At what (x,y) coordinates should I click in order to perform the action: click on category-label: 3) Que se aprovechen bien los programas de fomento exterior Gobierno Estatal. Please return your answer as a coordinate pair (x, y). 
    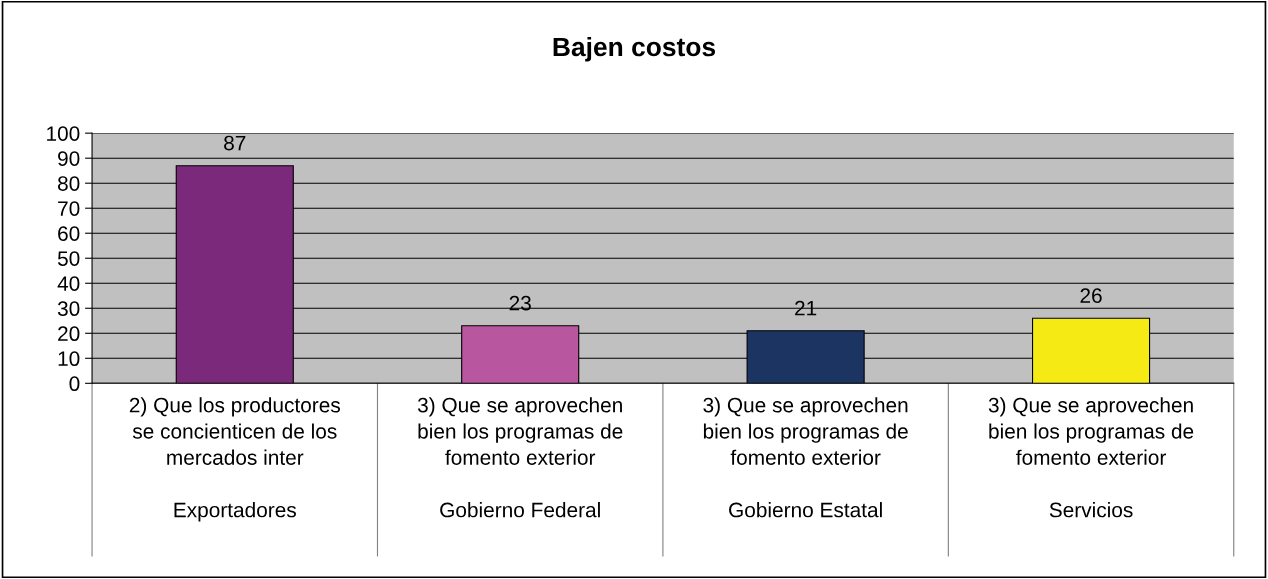
    Looking at the image, I should click on (805, 457).